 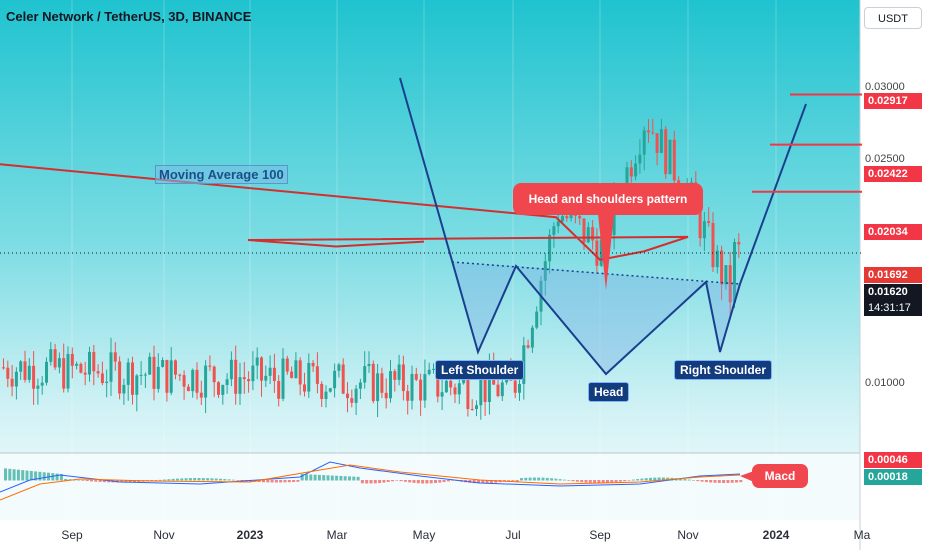 What do you see at coordinates (862, 535) in the screenshot?
I see `time-axis-label: Ma` at bounding box center [862, 535].